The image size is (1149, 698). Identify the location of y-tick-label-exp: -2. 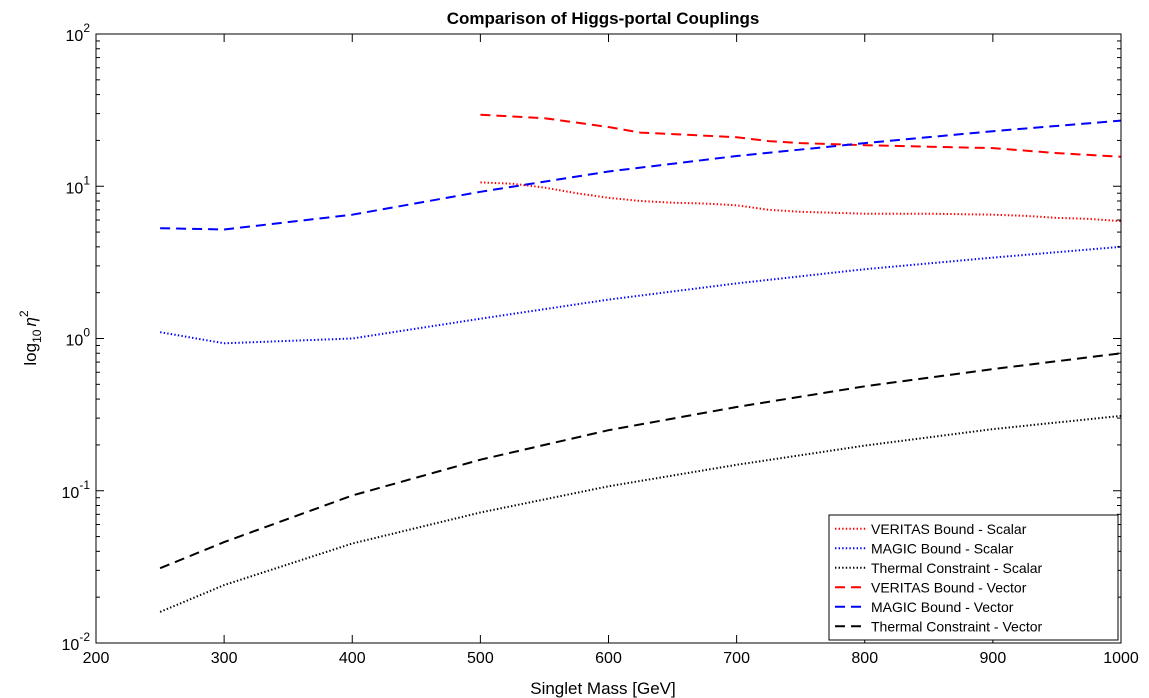
(84, 637).